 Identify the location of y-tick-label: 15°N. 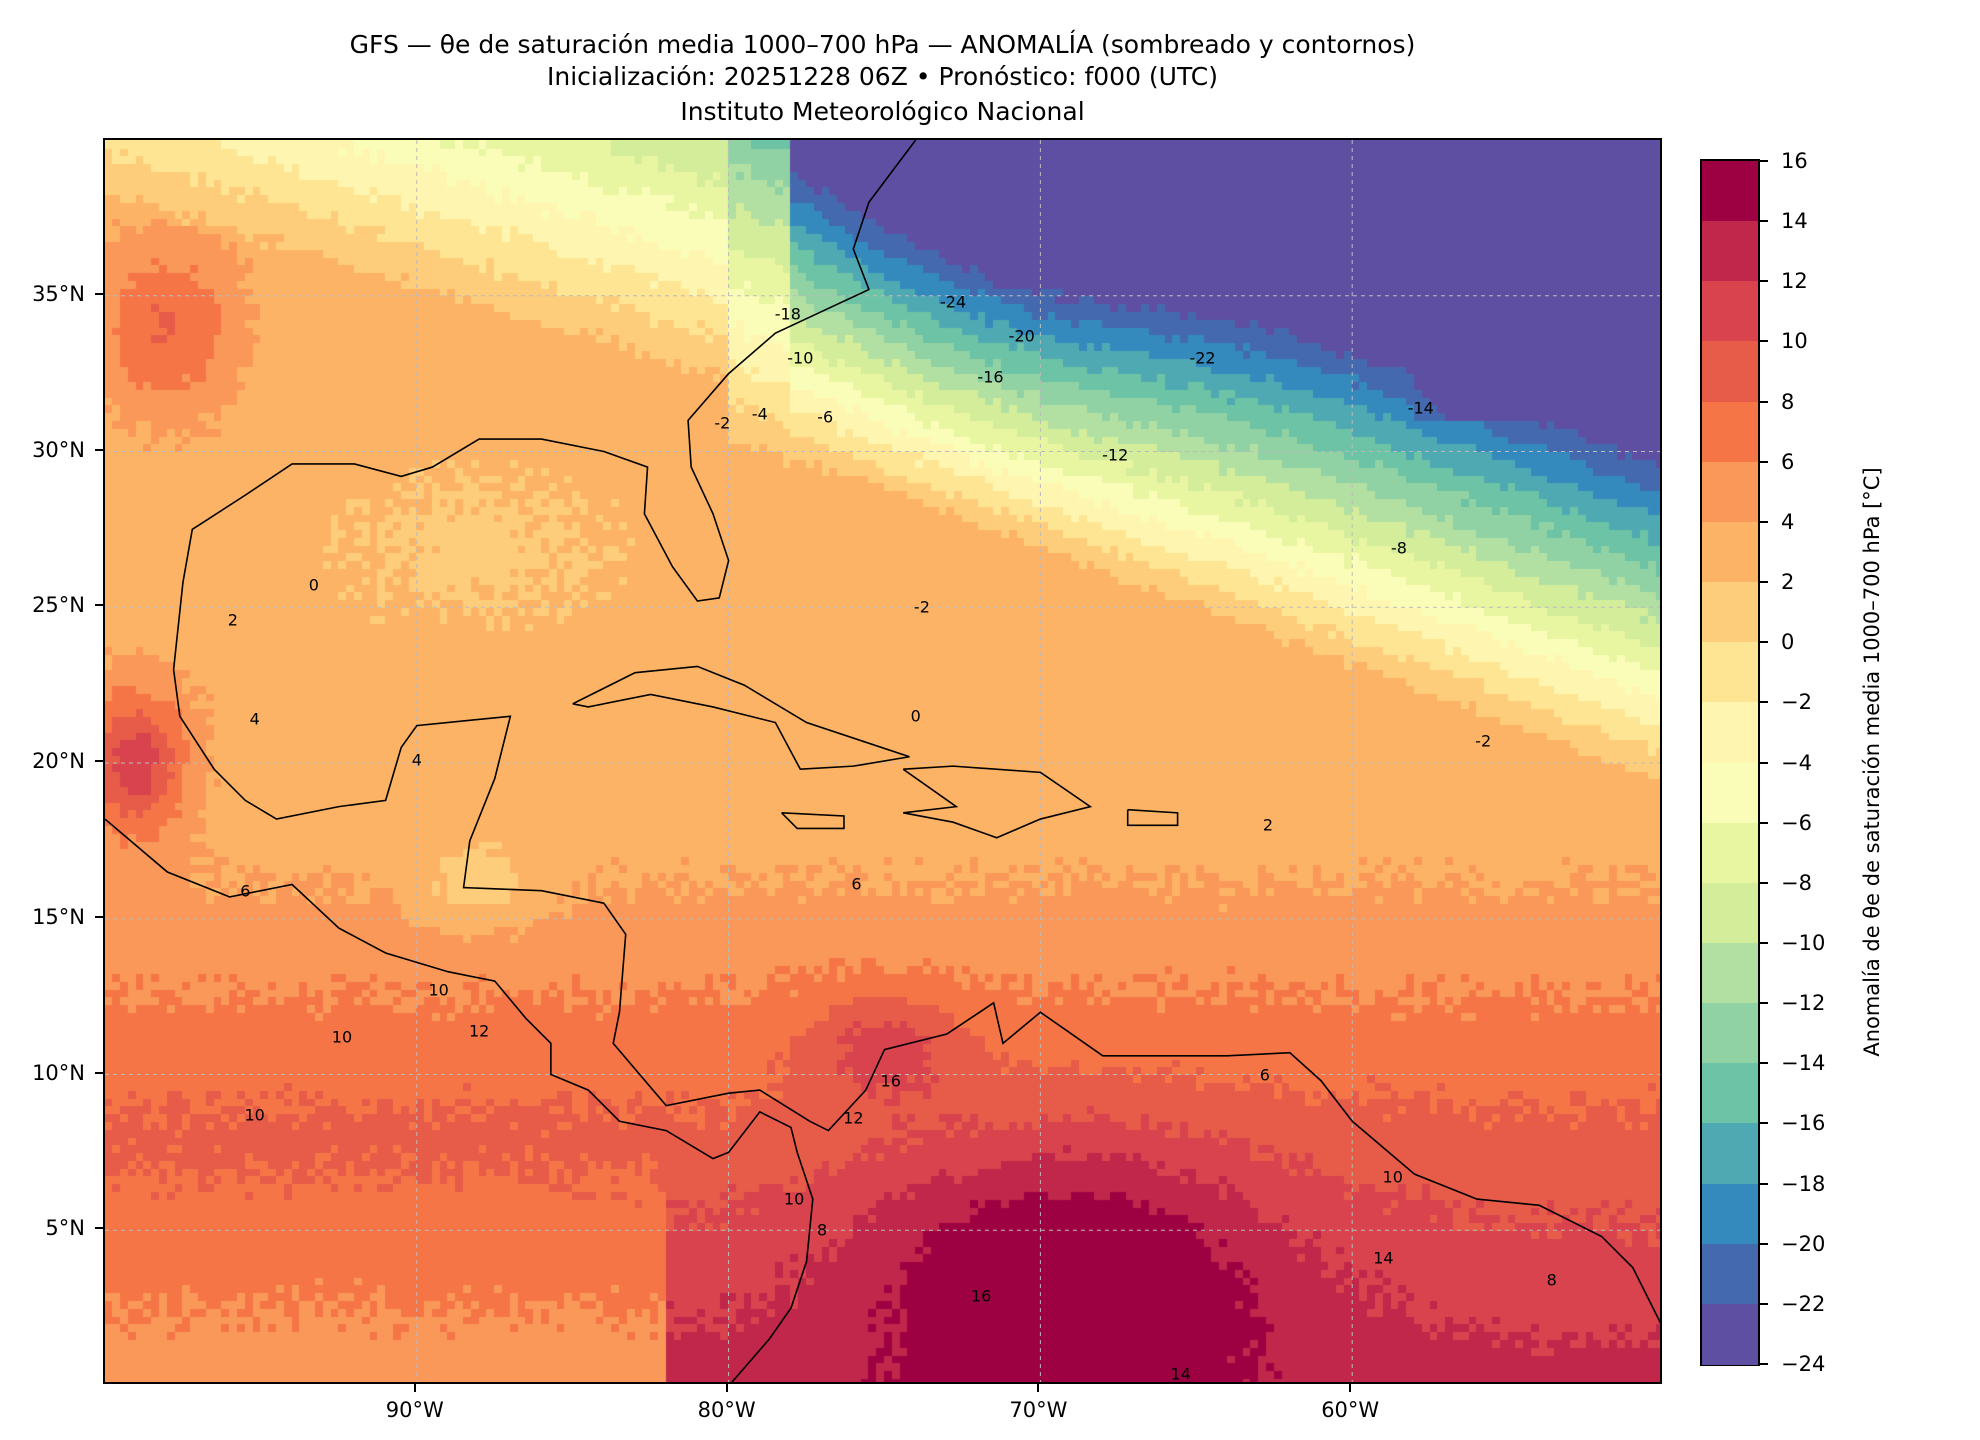
(58, 916).